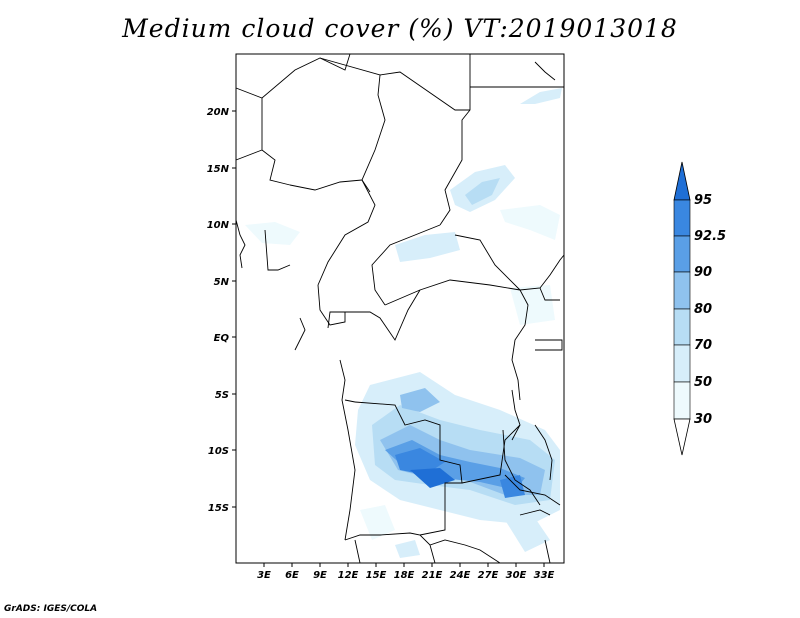  Describe the element at coordinates (222, 282) in the screenshot. I see `lat-tick-label: 5N` at that location.